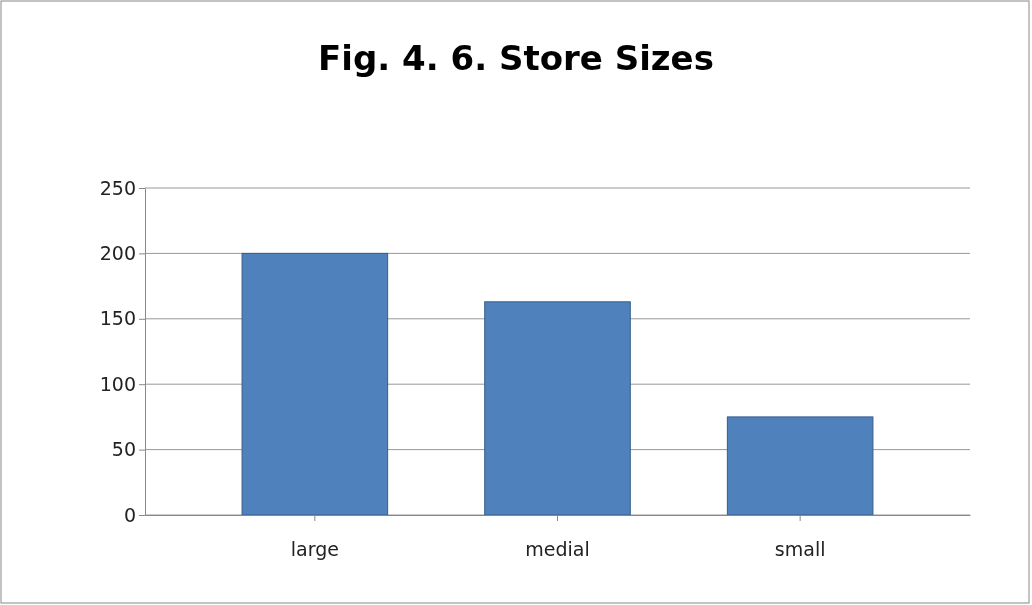 This screenshot has height=605, width=1032. What do you see at coordinates (117, 383) in the screenshot?
I see `y-tick-label: 100` at bounding box center [117, 383].